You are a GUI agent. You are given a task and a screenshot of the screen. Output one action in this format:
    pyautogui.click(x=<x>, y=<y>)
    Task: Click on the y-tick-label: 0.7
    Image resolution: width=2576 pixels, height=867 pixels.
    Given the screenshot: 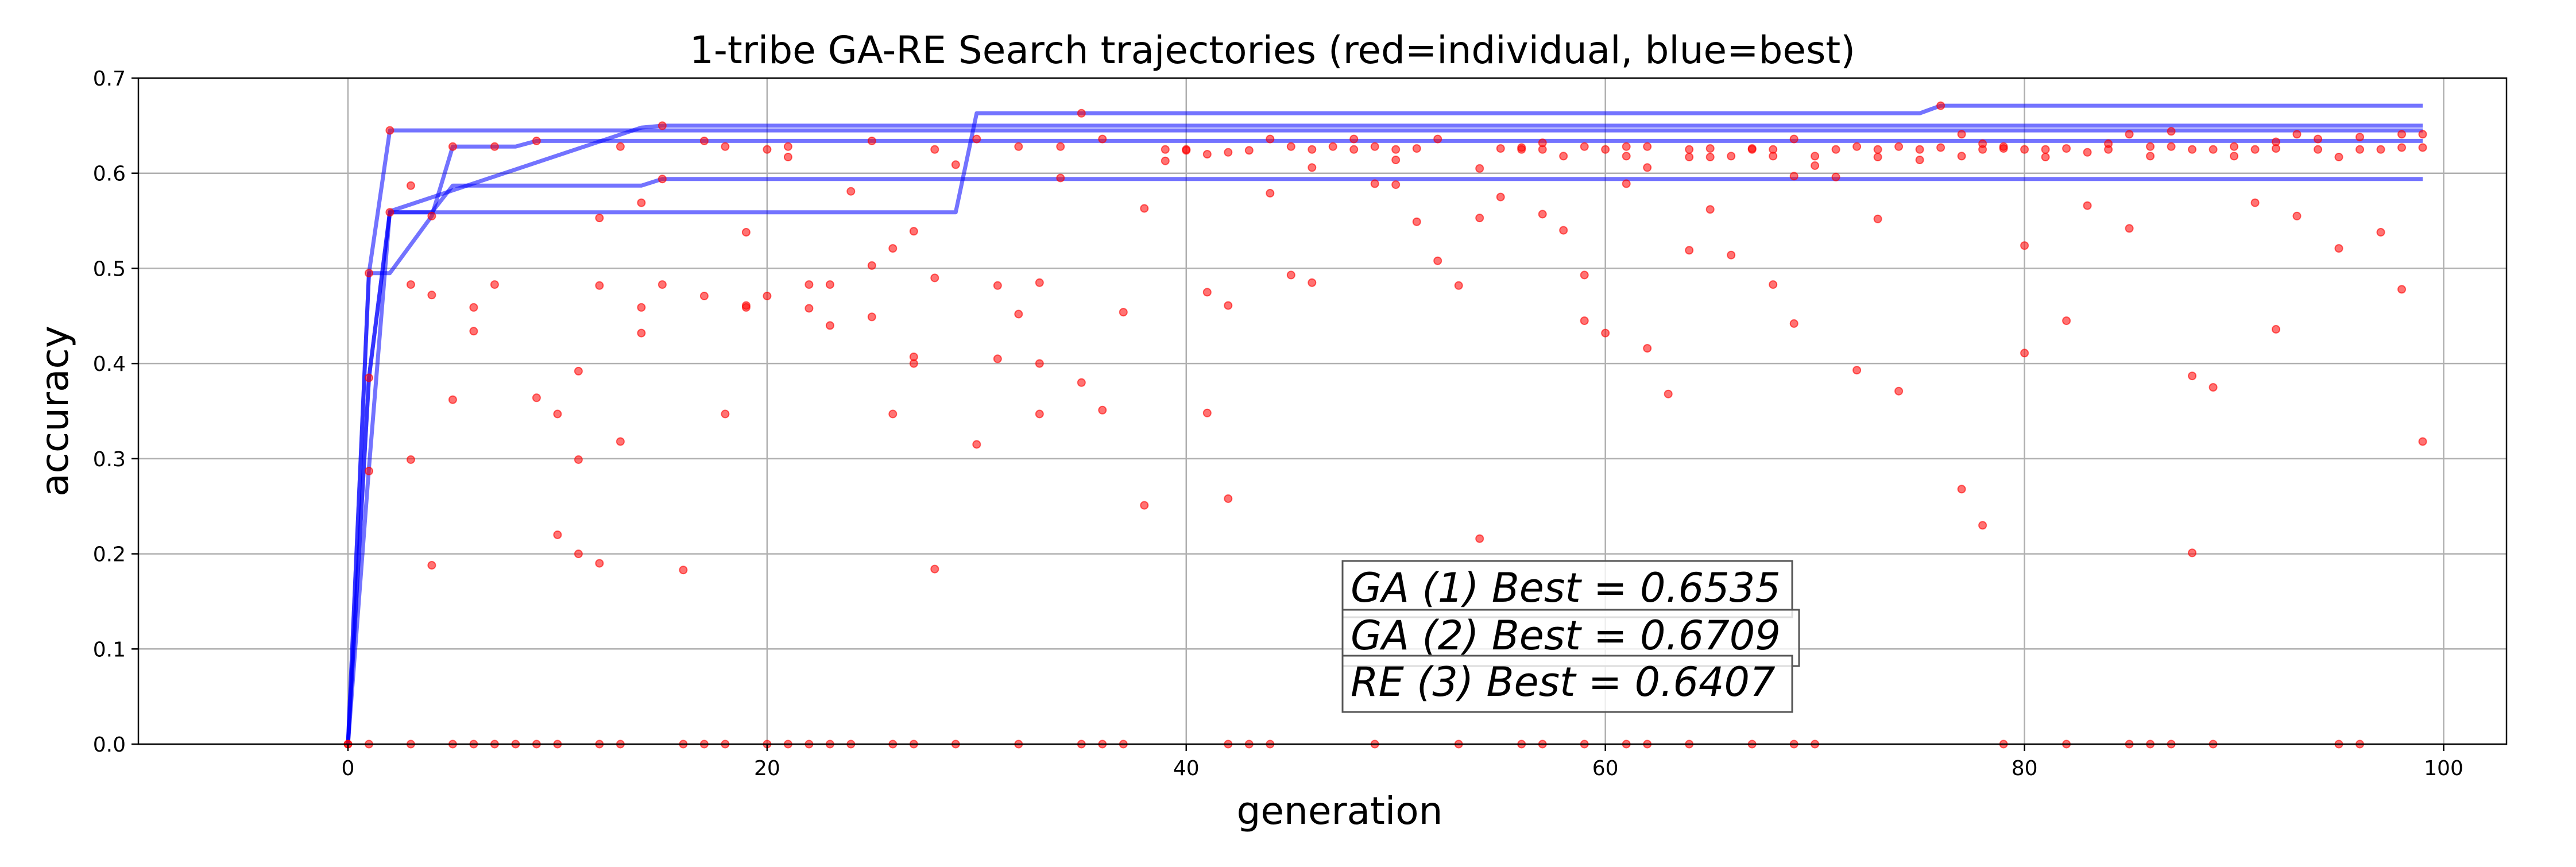 What is the action you would take?
    pyautogui.click(x=109, y=79)
    